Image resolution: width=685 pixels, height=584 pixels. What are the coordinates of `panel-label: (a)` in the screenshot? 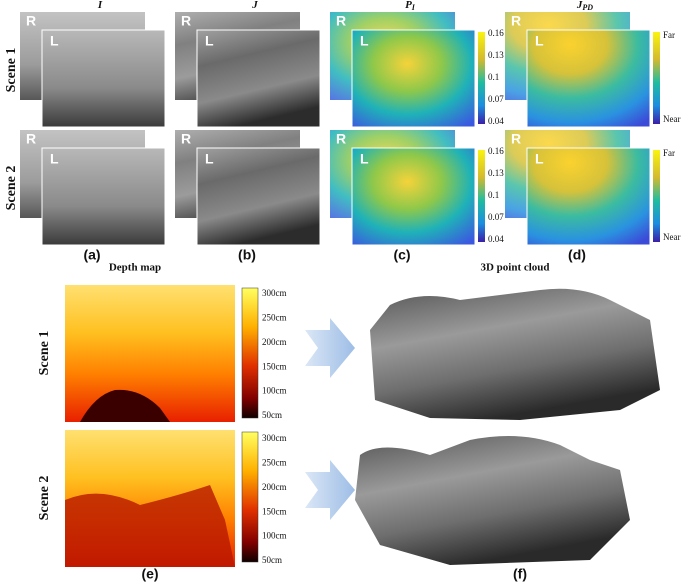 It's located at (91, 255).